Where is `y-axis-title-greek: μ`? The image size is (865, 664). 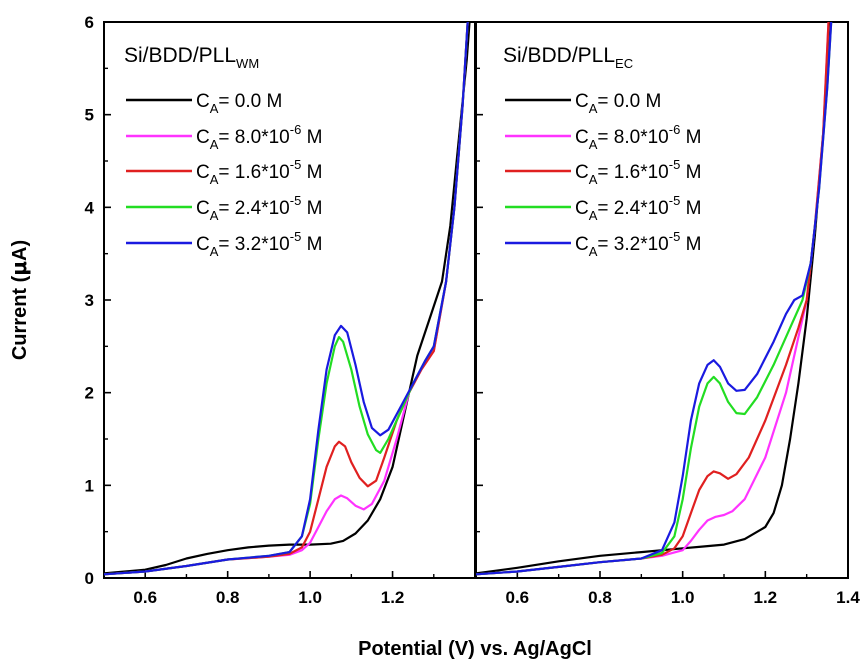 y-axis-title-greek: μ is located at coordinates (19, 268).